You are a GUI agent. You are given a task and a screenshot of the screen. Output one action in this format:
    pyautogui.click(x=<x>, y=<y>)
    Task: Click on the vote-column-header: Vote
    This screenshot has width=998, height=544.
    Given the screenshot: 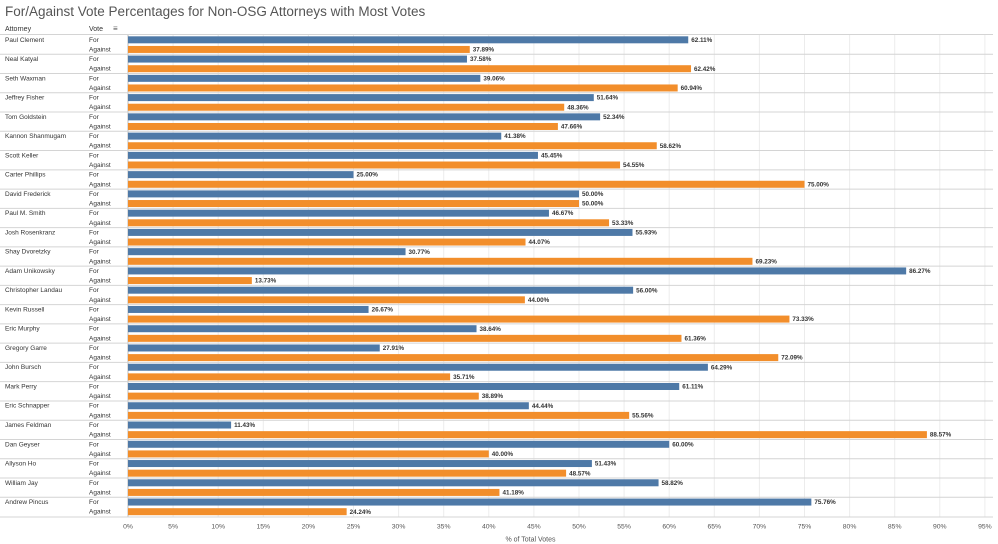 What is the action you would take?
    pyautogui.click(x=96, y=29)
    